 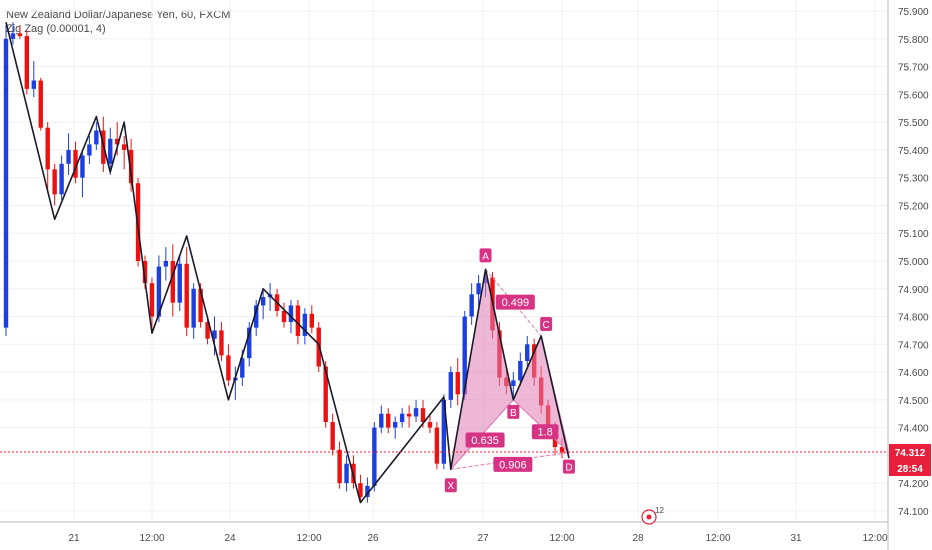 What do you see at coordinates (913, 95) in the screenshot?
I see `price-tick-label: 75.600` at bounding box center [913, 95].